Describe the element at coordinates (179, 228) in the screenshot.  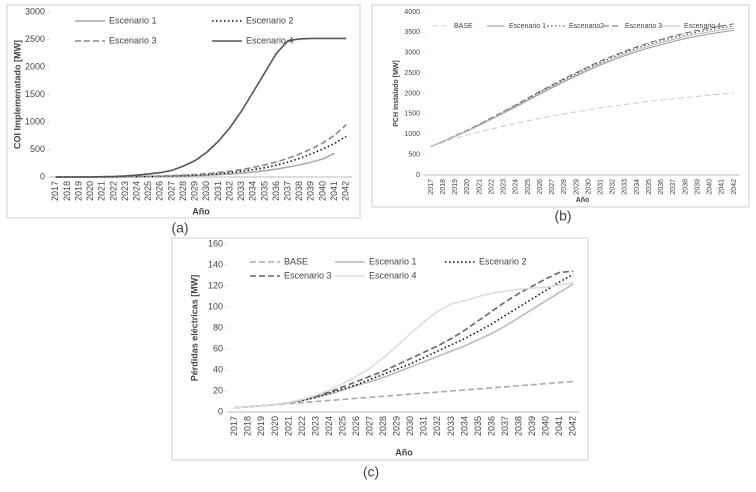
I see `caption: (a)` at that location.